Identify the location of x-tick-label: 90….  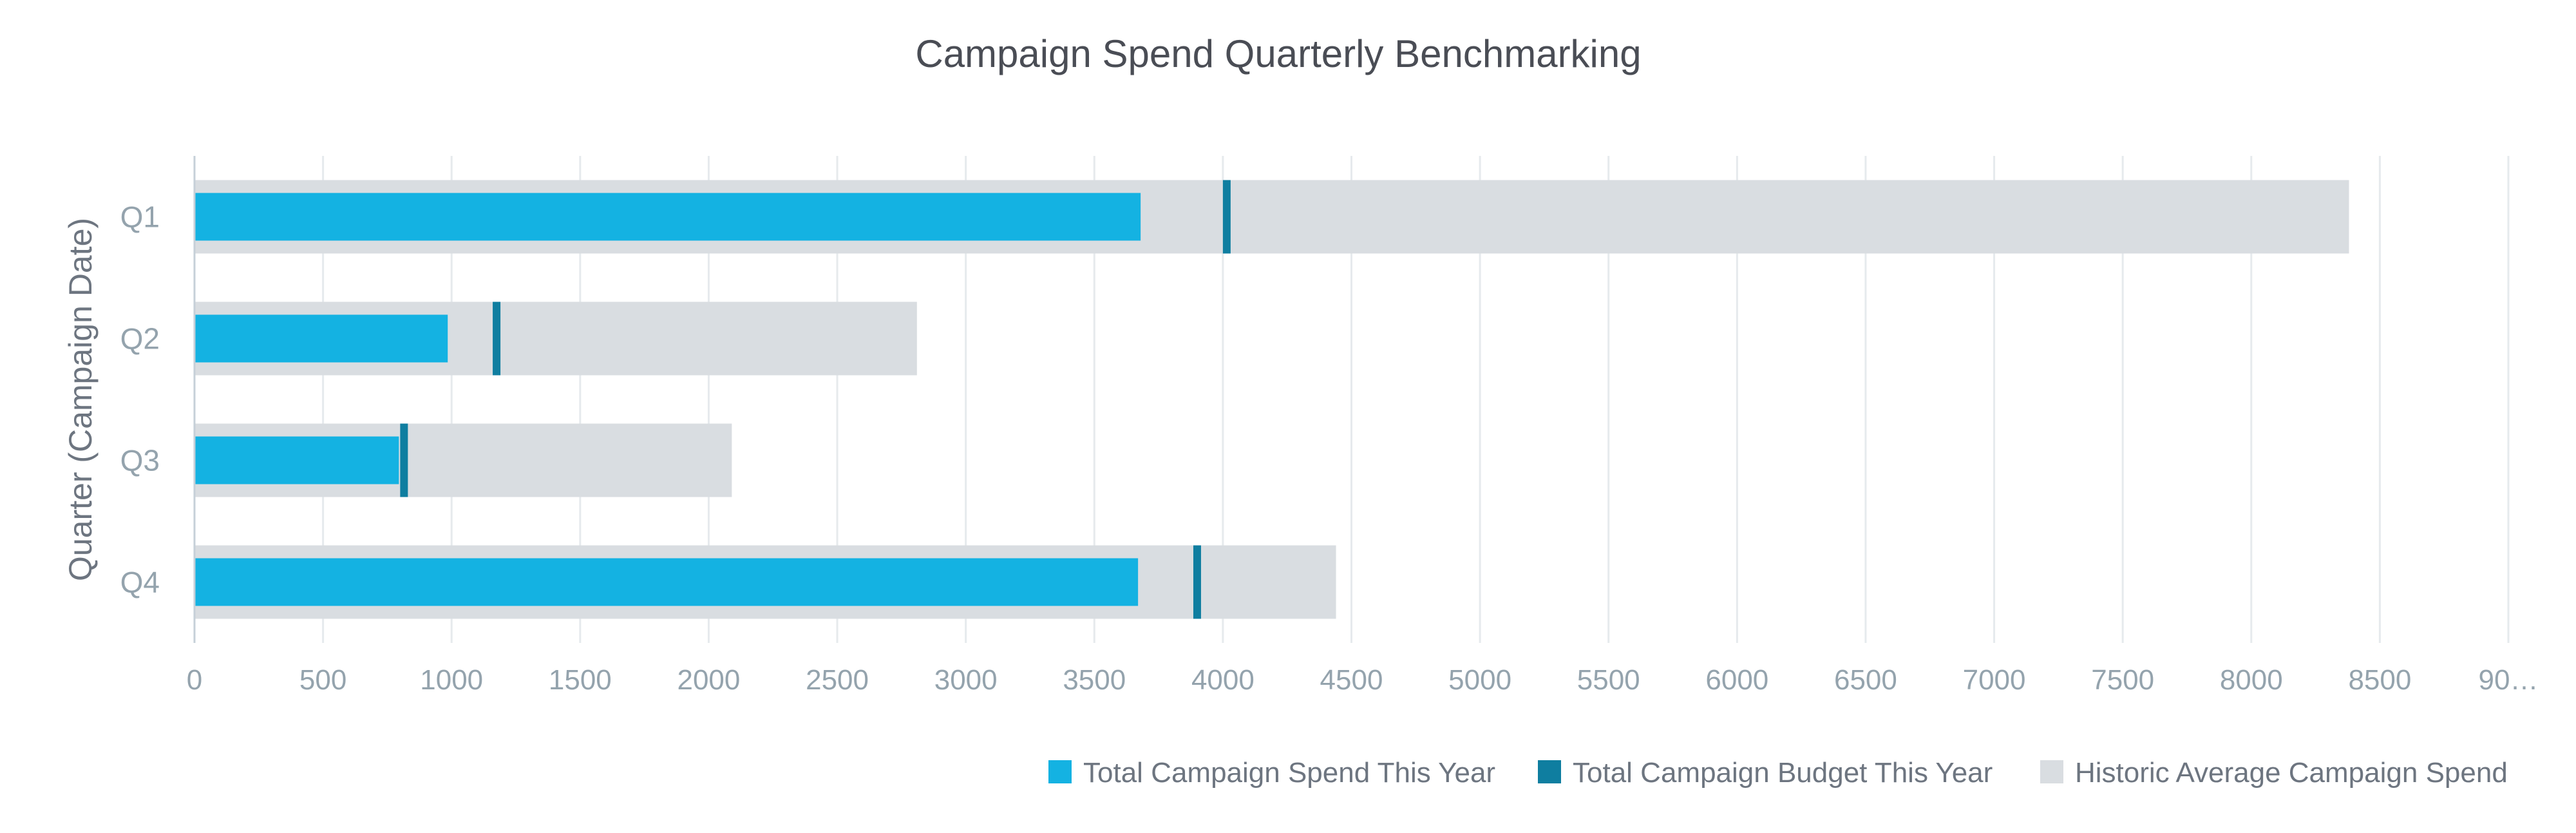
(2509, 680).